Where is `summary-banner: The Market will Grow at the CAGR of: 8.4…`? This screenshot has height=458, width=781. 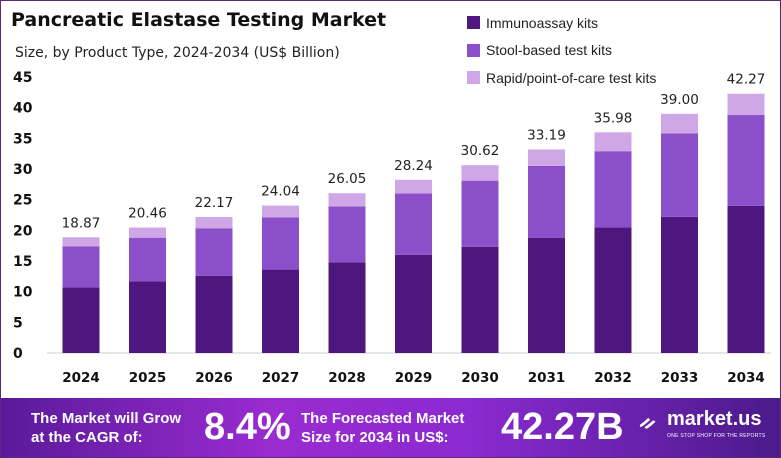 summary-banner: The Market will Grow at the CAGR of: 8.4… is located at coordinates (390, 427).